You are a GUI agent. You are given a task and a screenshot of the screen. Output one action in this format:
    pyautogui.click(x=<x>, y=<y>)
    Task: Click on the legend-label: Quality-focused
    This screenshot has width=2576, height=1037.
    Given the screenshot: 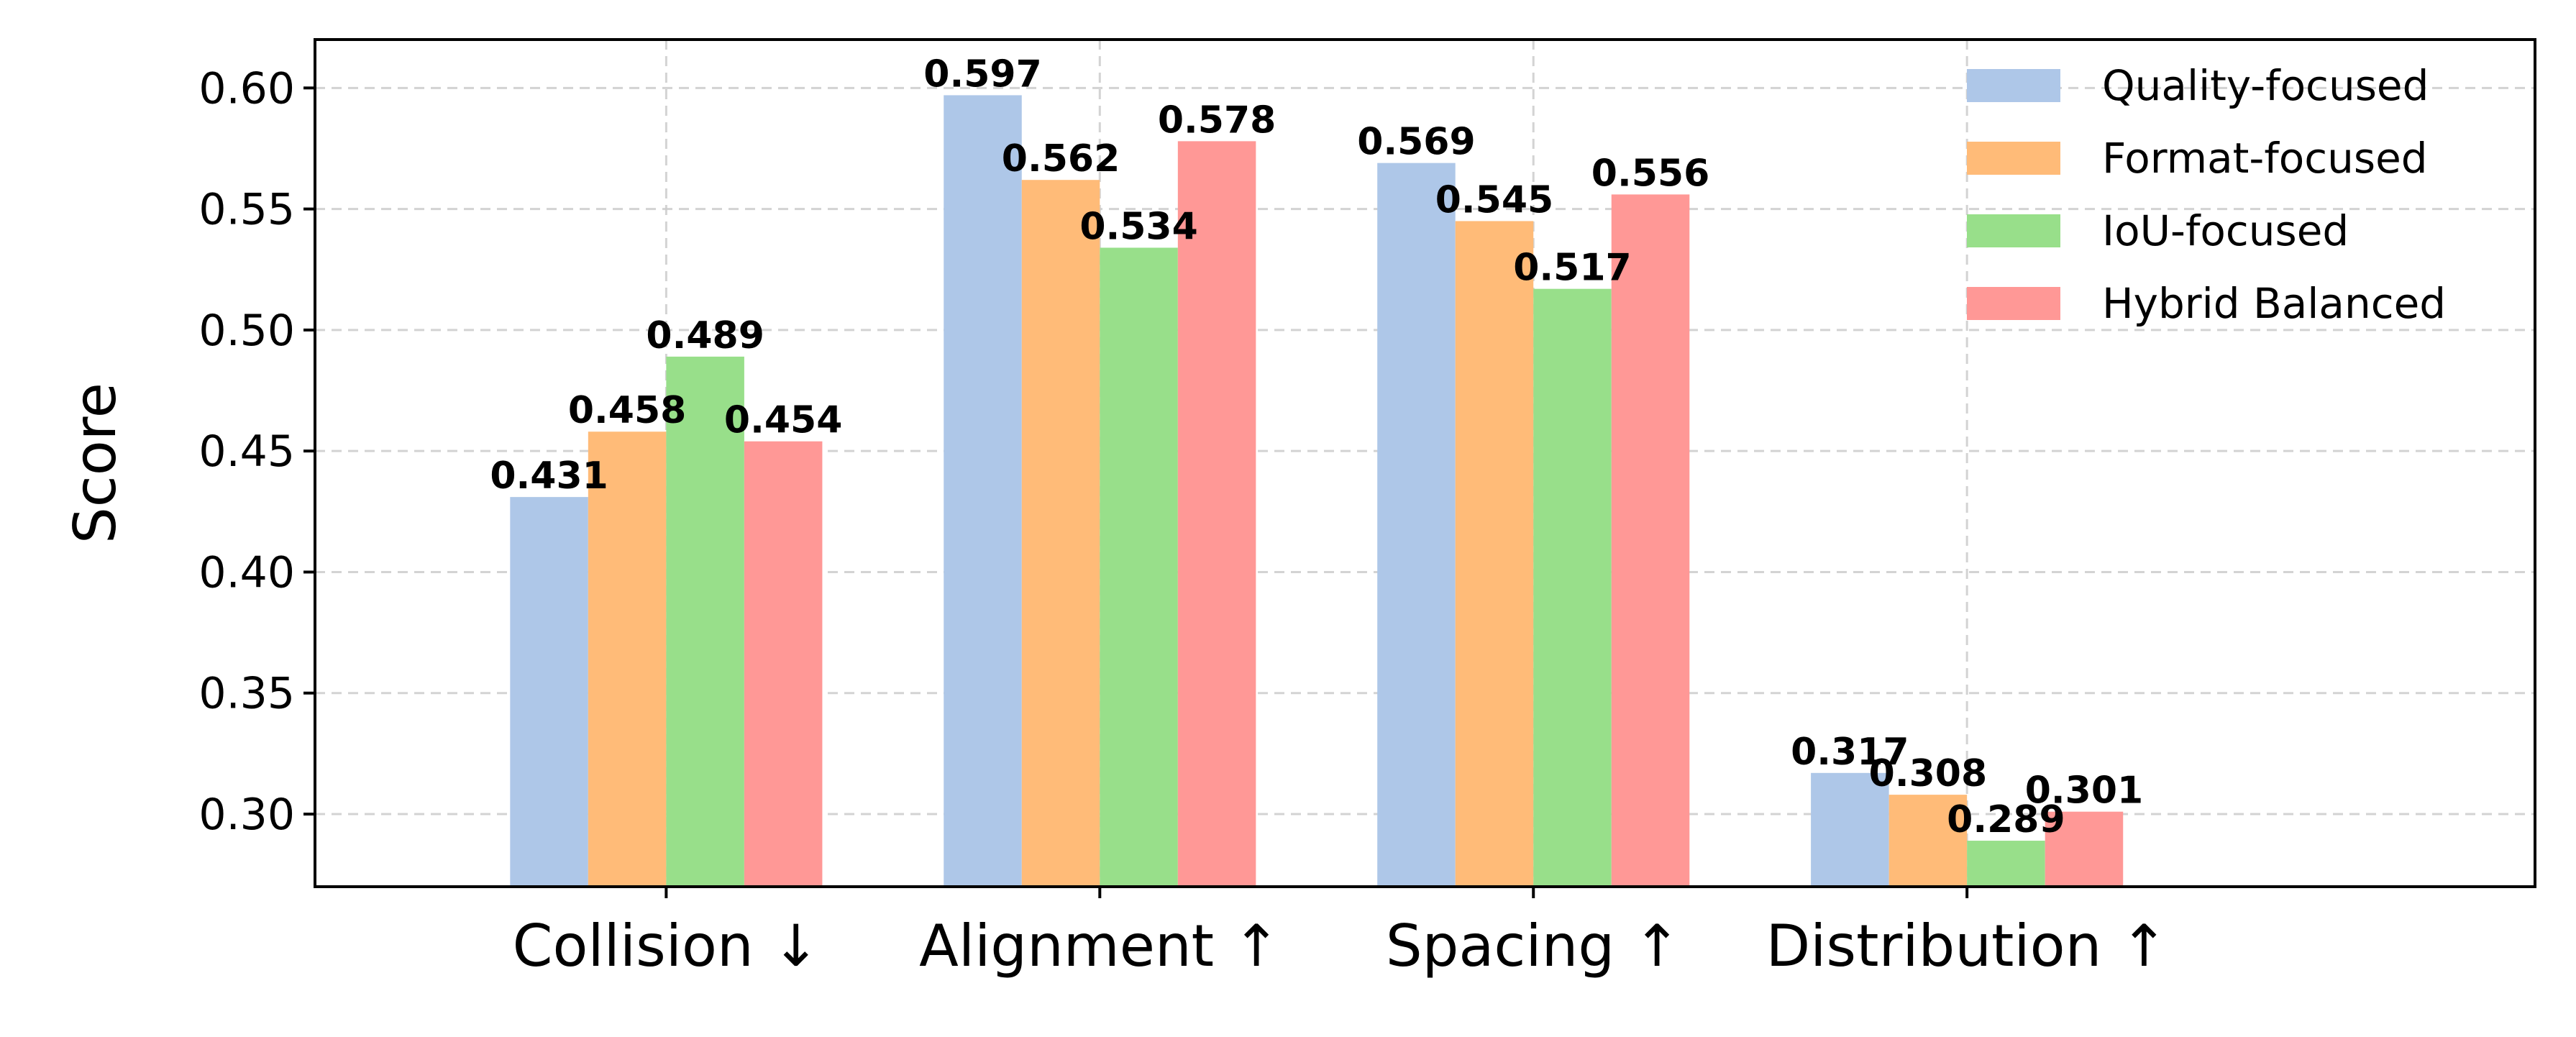 What is the action you would take?
    pyautogui.click(x=2265, y=86)
    